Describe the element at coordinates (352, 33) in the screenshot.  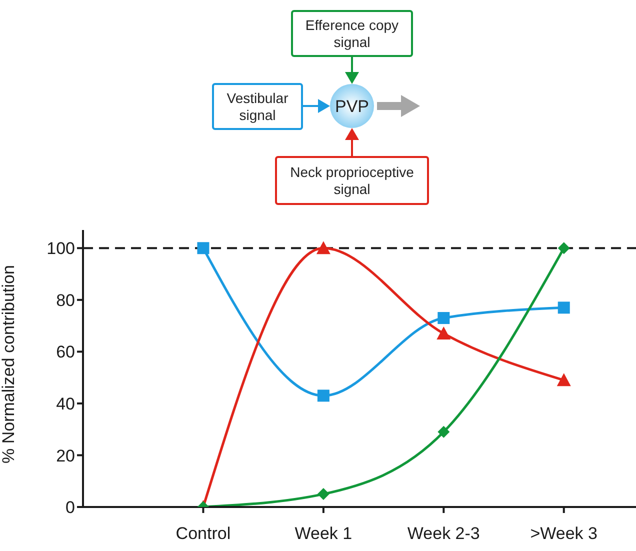
I see `text-box: Efference copy signal` at that location.